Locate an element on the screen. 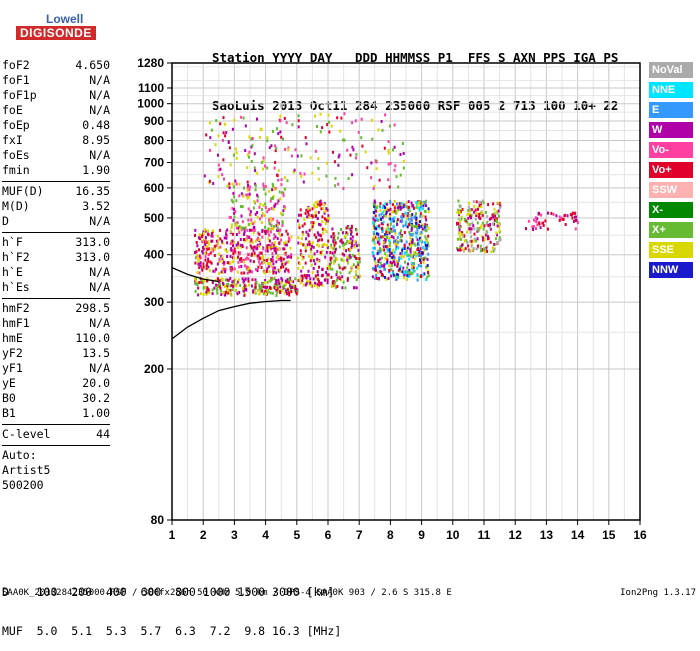 The image size is (700, 651). param-value: 298.5 is located at coordinates (92, 308).